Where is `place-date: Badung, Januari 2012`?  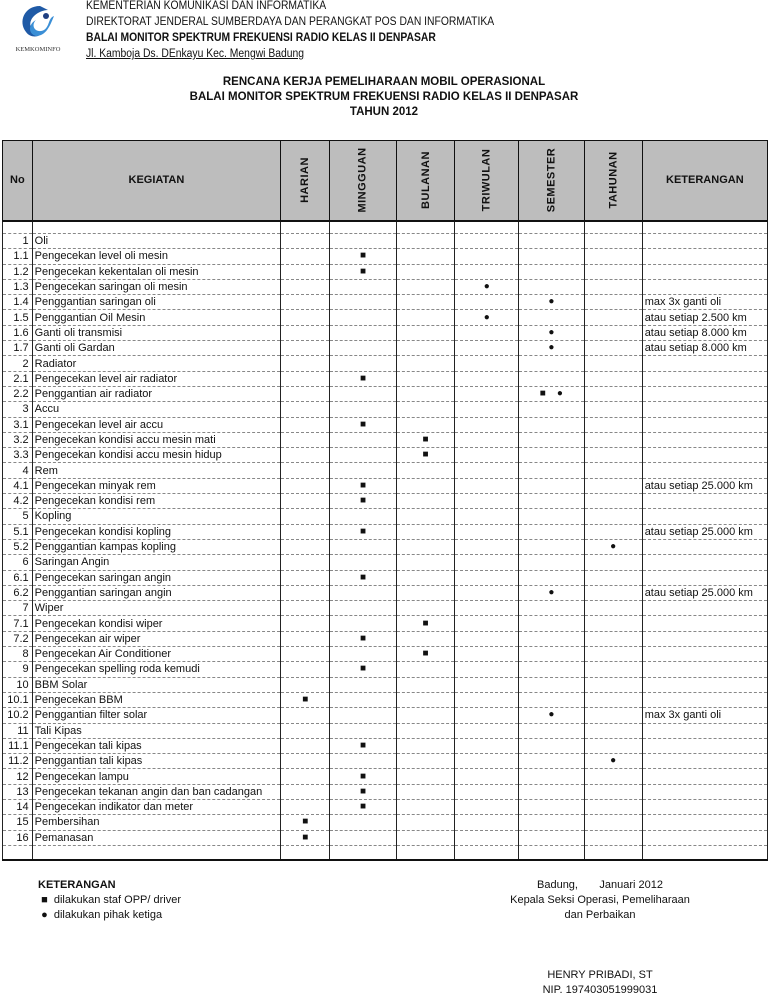 place-date: Badung, Januari 2012 is located at coordinates (600, 885).